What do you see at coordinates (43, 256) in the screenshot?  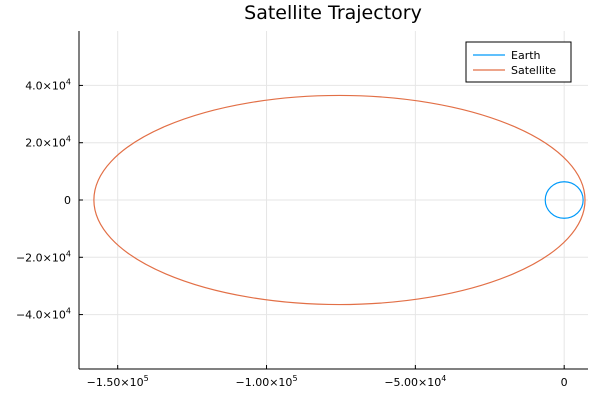 I see `y-tick-label: −2.0×10⁴` at bounding box center [43, 256].